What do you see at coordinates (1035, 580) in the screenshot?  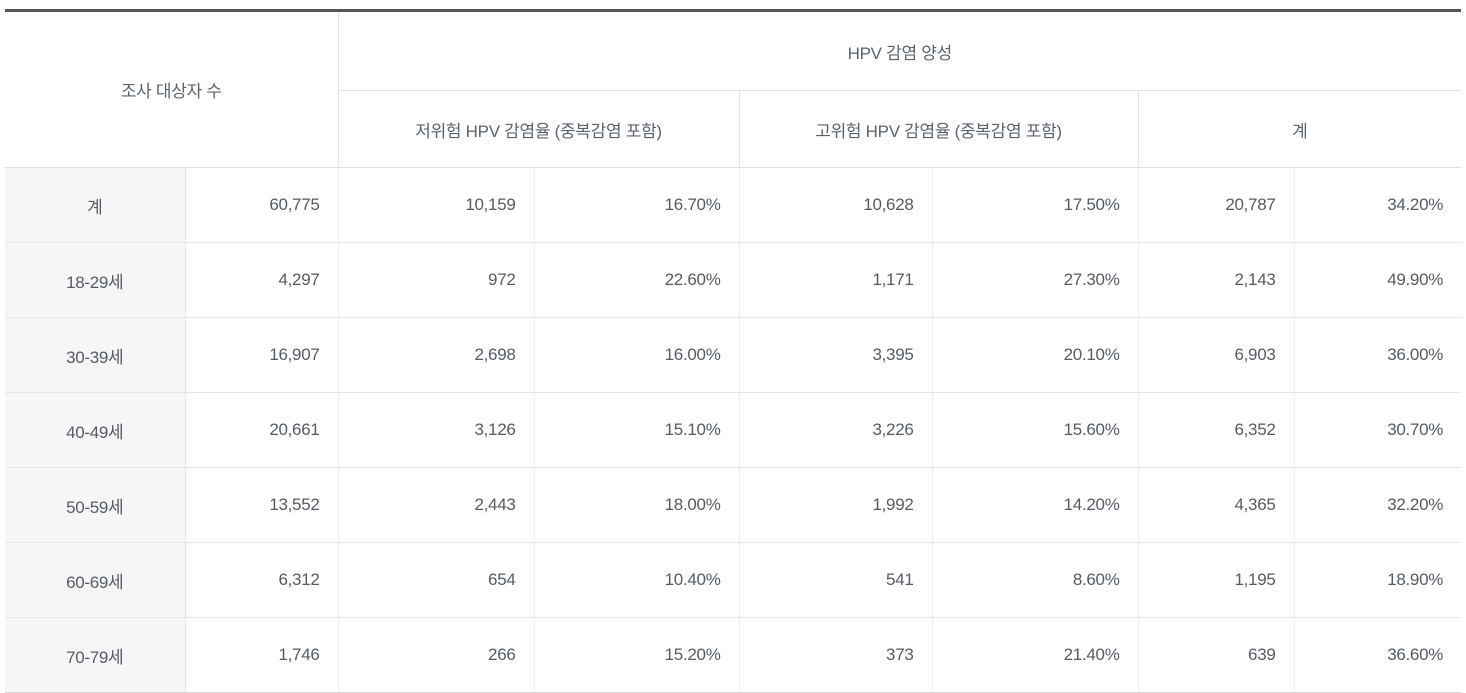 I see `cell-high-risk-rate: 8.60%` at bounding box center [1035, 580].